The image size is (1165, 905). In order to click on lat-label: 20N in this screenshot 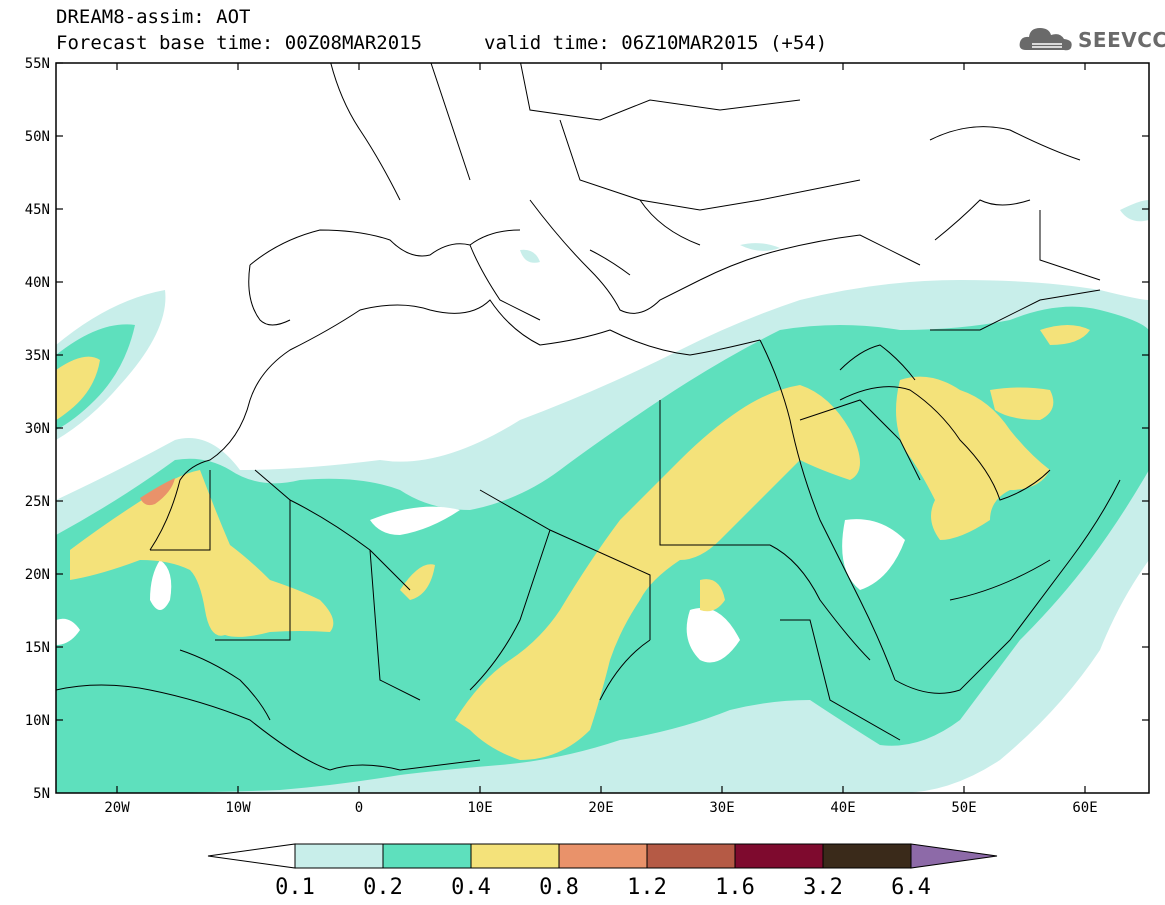, I will do `click(37, 575)`.